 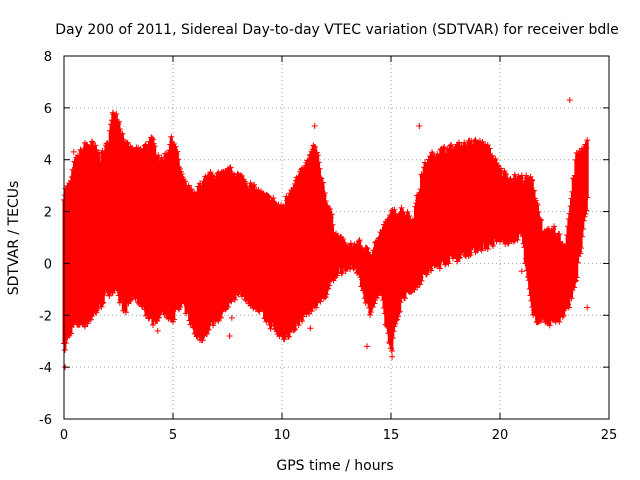 I want to click on y-tick-label: 6, so click(x=48, y=109).